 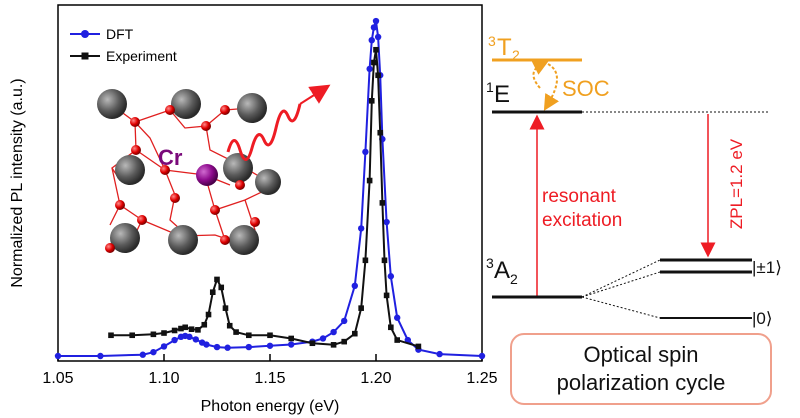 What do you see at coordinates (492, 41) in the screenshot?
I see `level-3t2-multiplicity: 3` at bounding box center [492, 41].